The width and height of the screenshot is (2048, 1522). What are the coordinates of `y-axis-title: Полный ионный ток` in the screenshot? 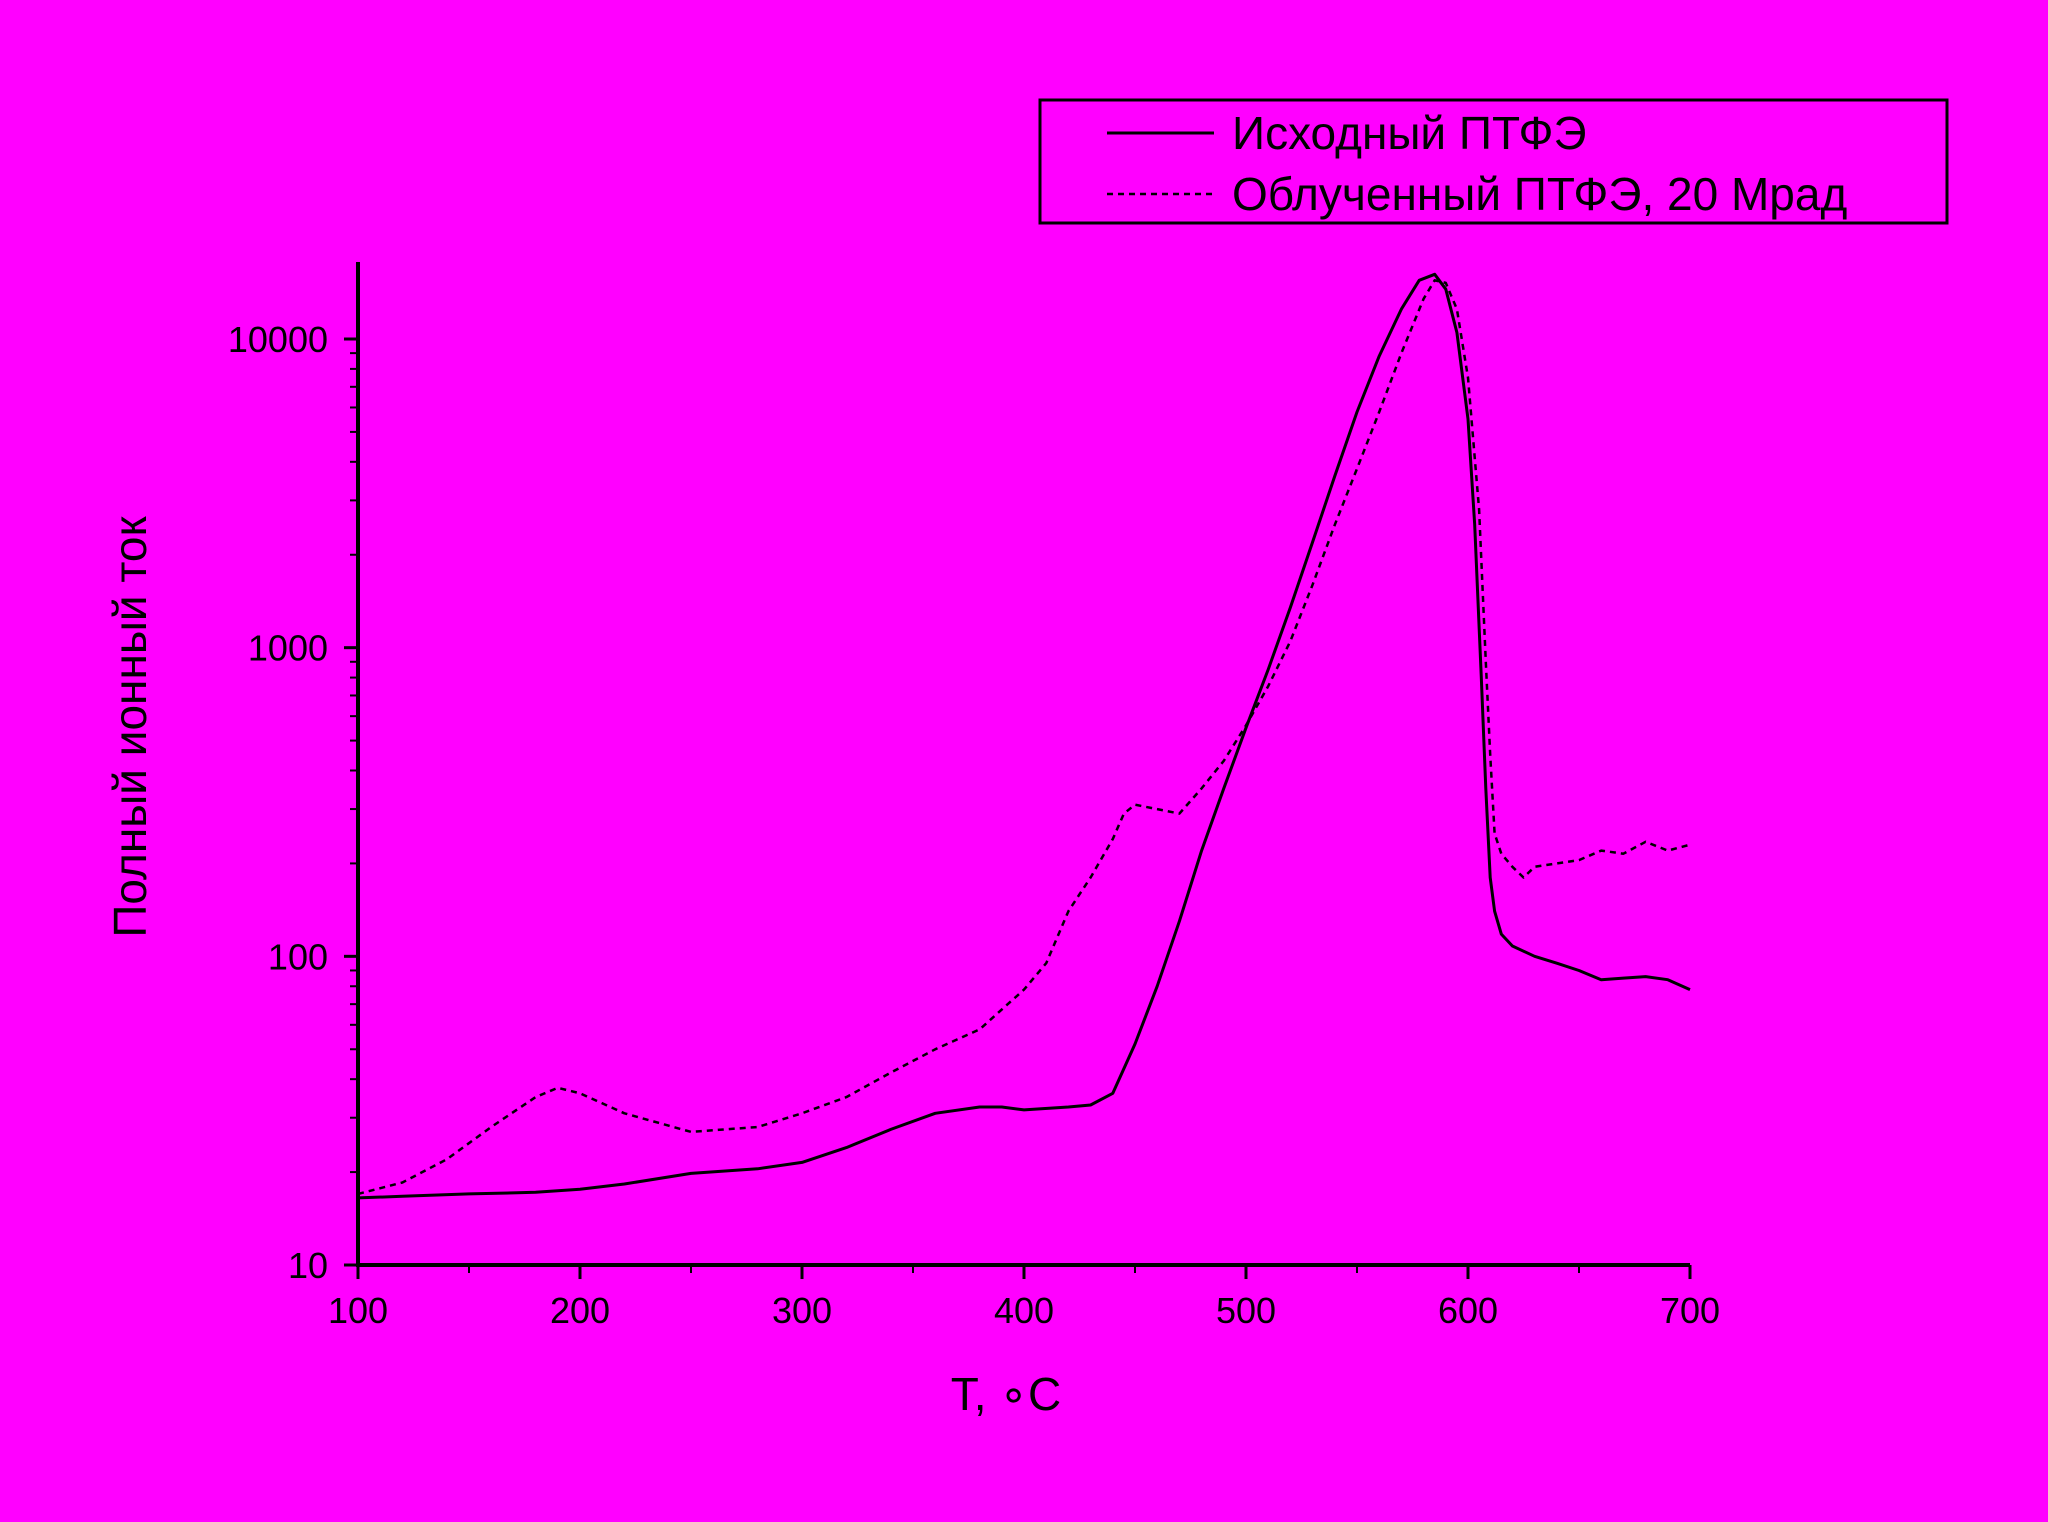 It's located at (130, 726).